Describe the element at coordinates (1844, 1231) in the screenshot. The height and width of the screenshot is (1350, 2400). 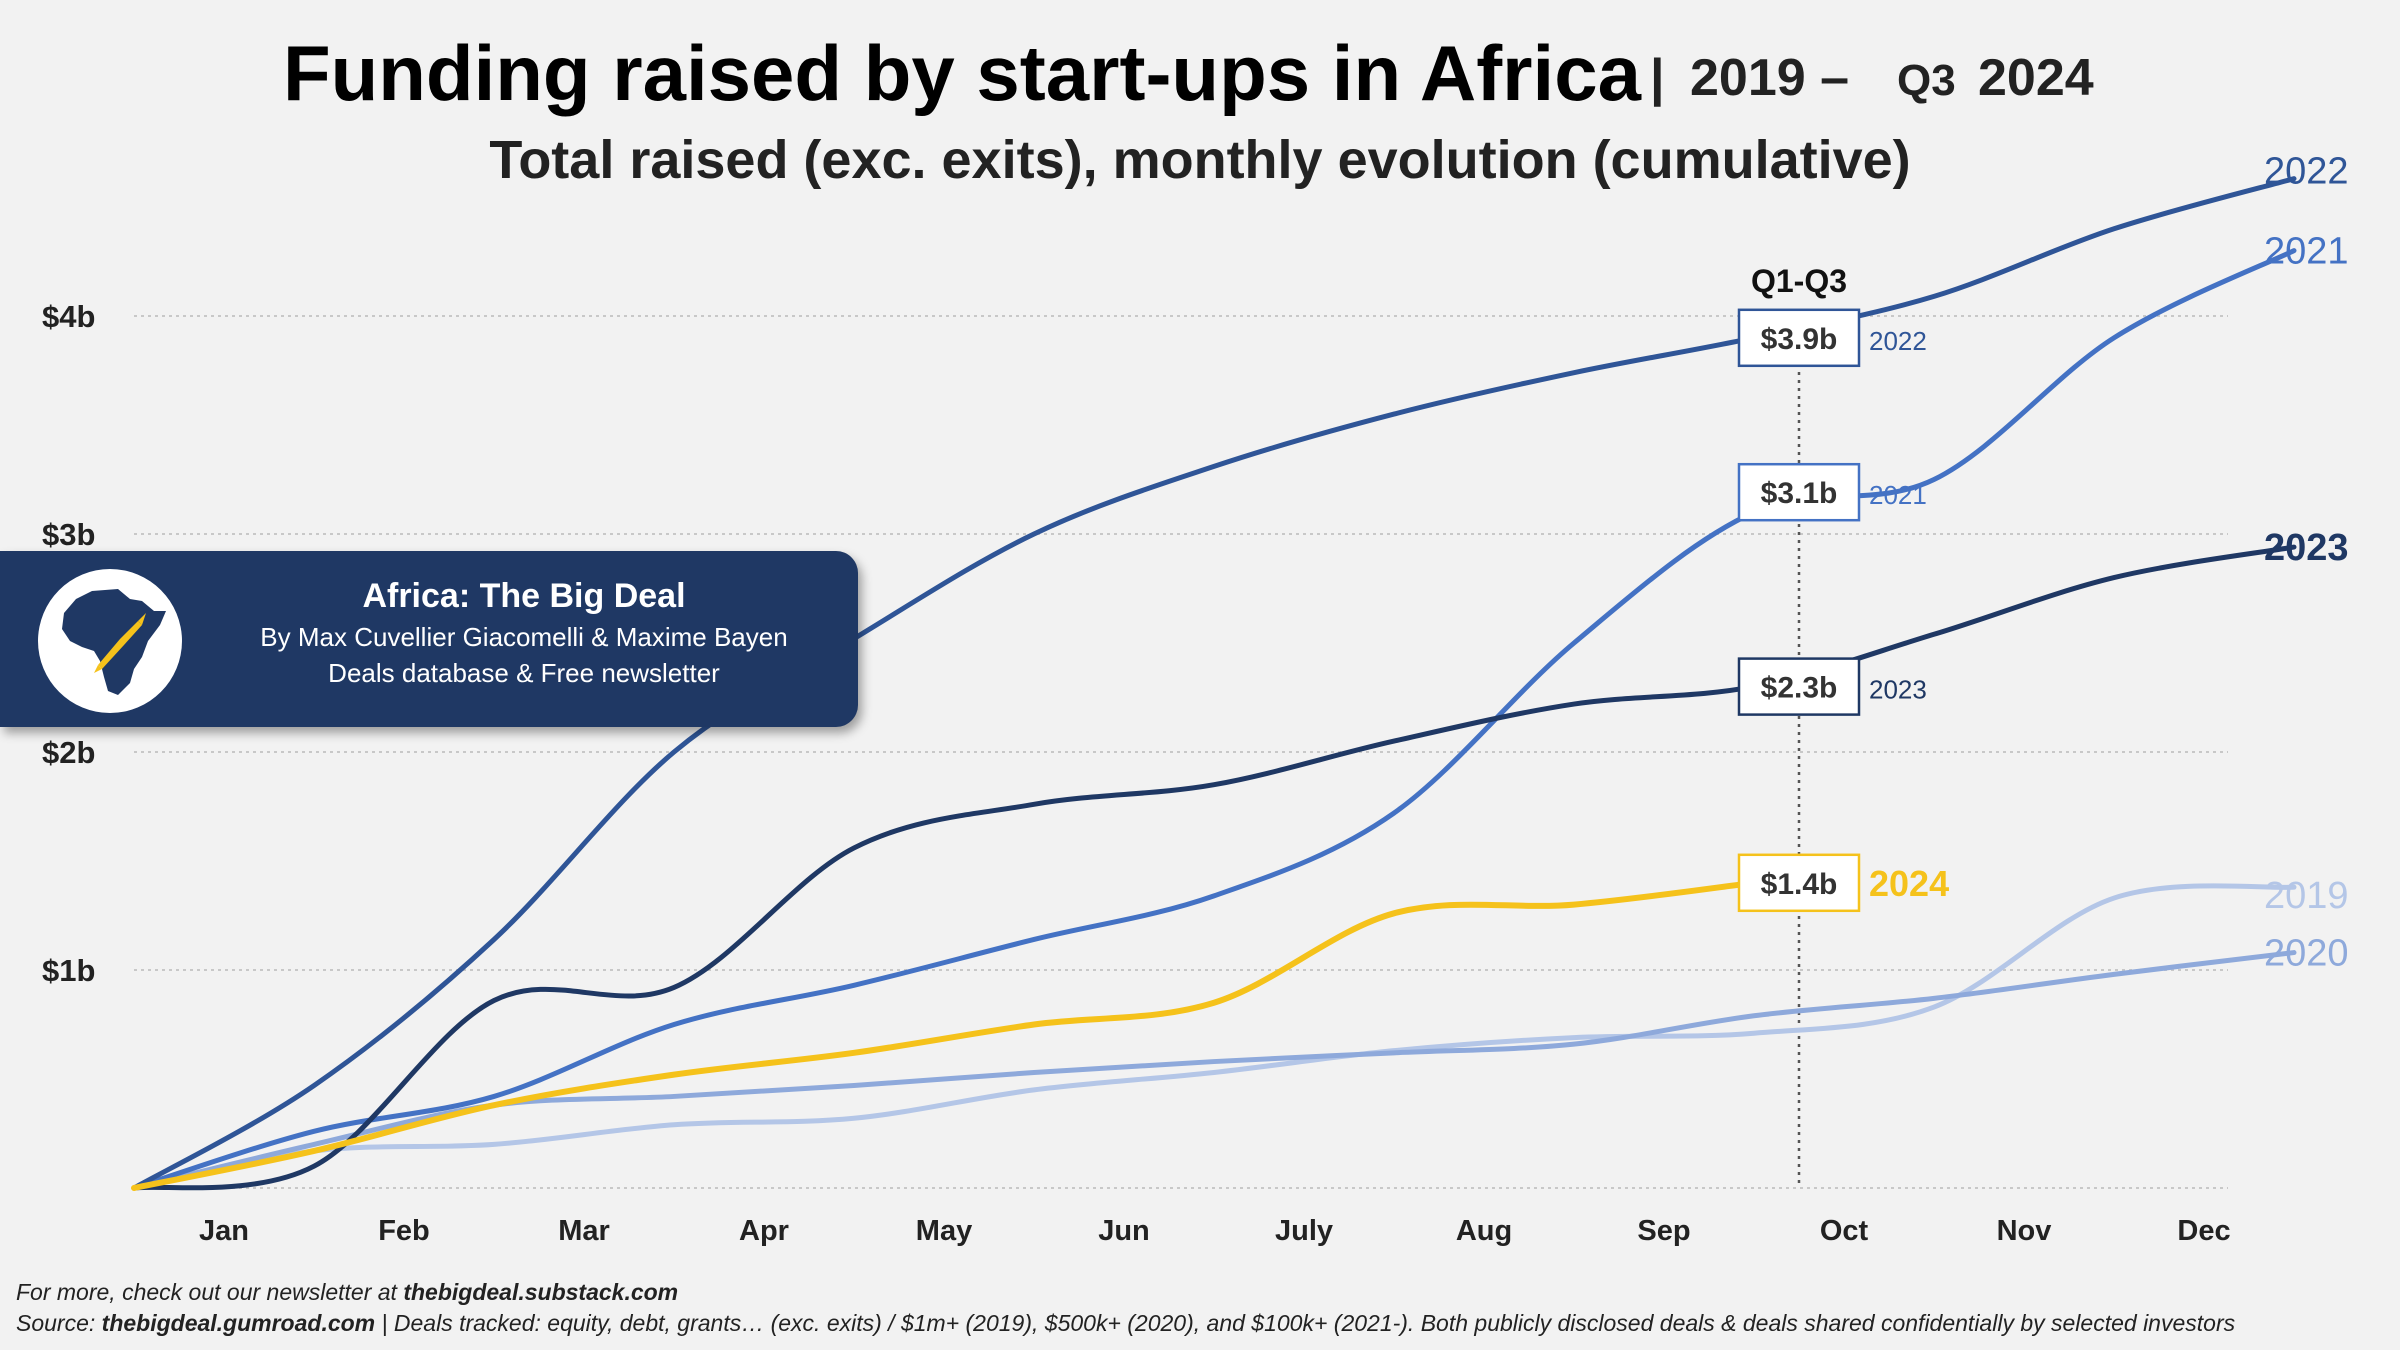
I see `x-tick-label: Oct` at that location.